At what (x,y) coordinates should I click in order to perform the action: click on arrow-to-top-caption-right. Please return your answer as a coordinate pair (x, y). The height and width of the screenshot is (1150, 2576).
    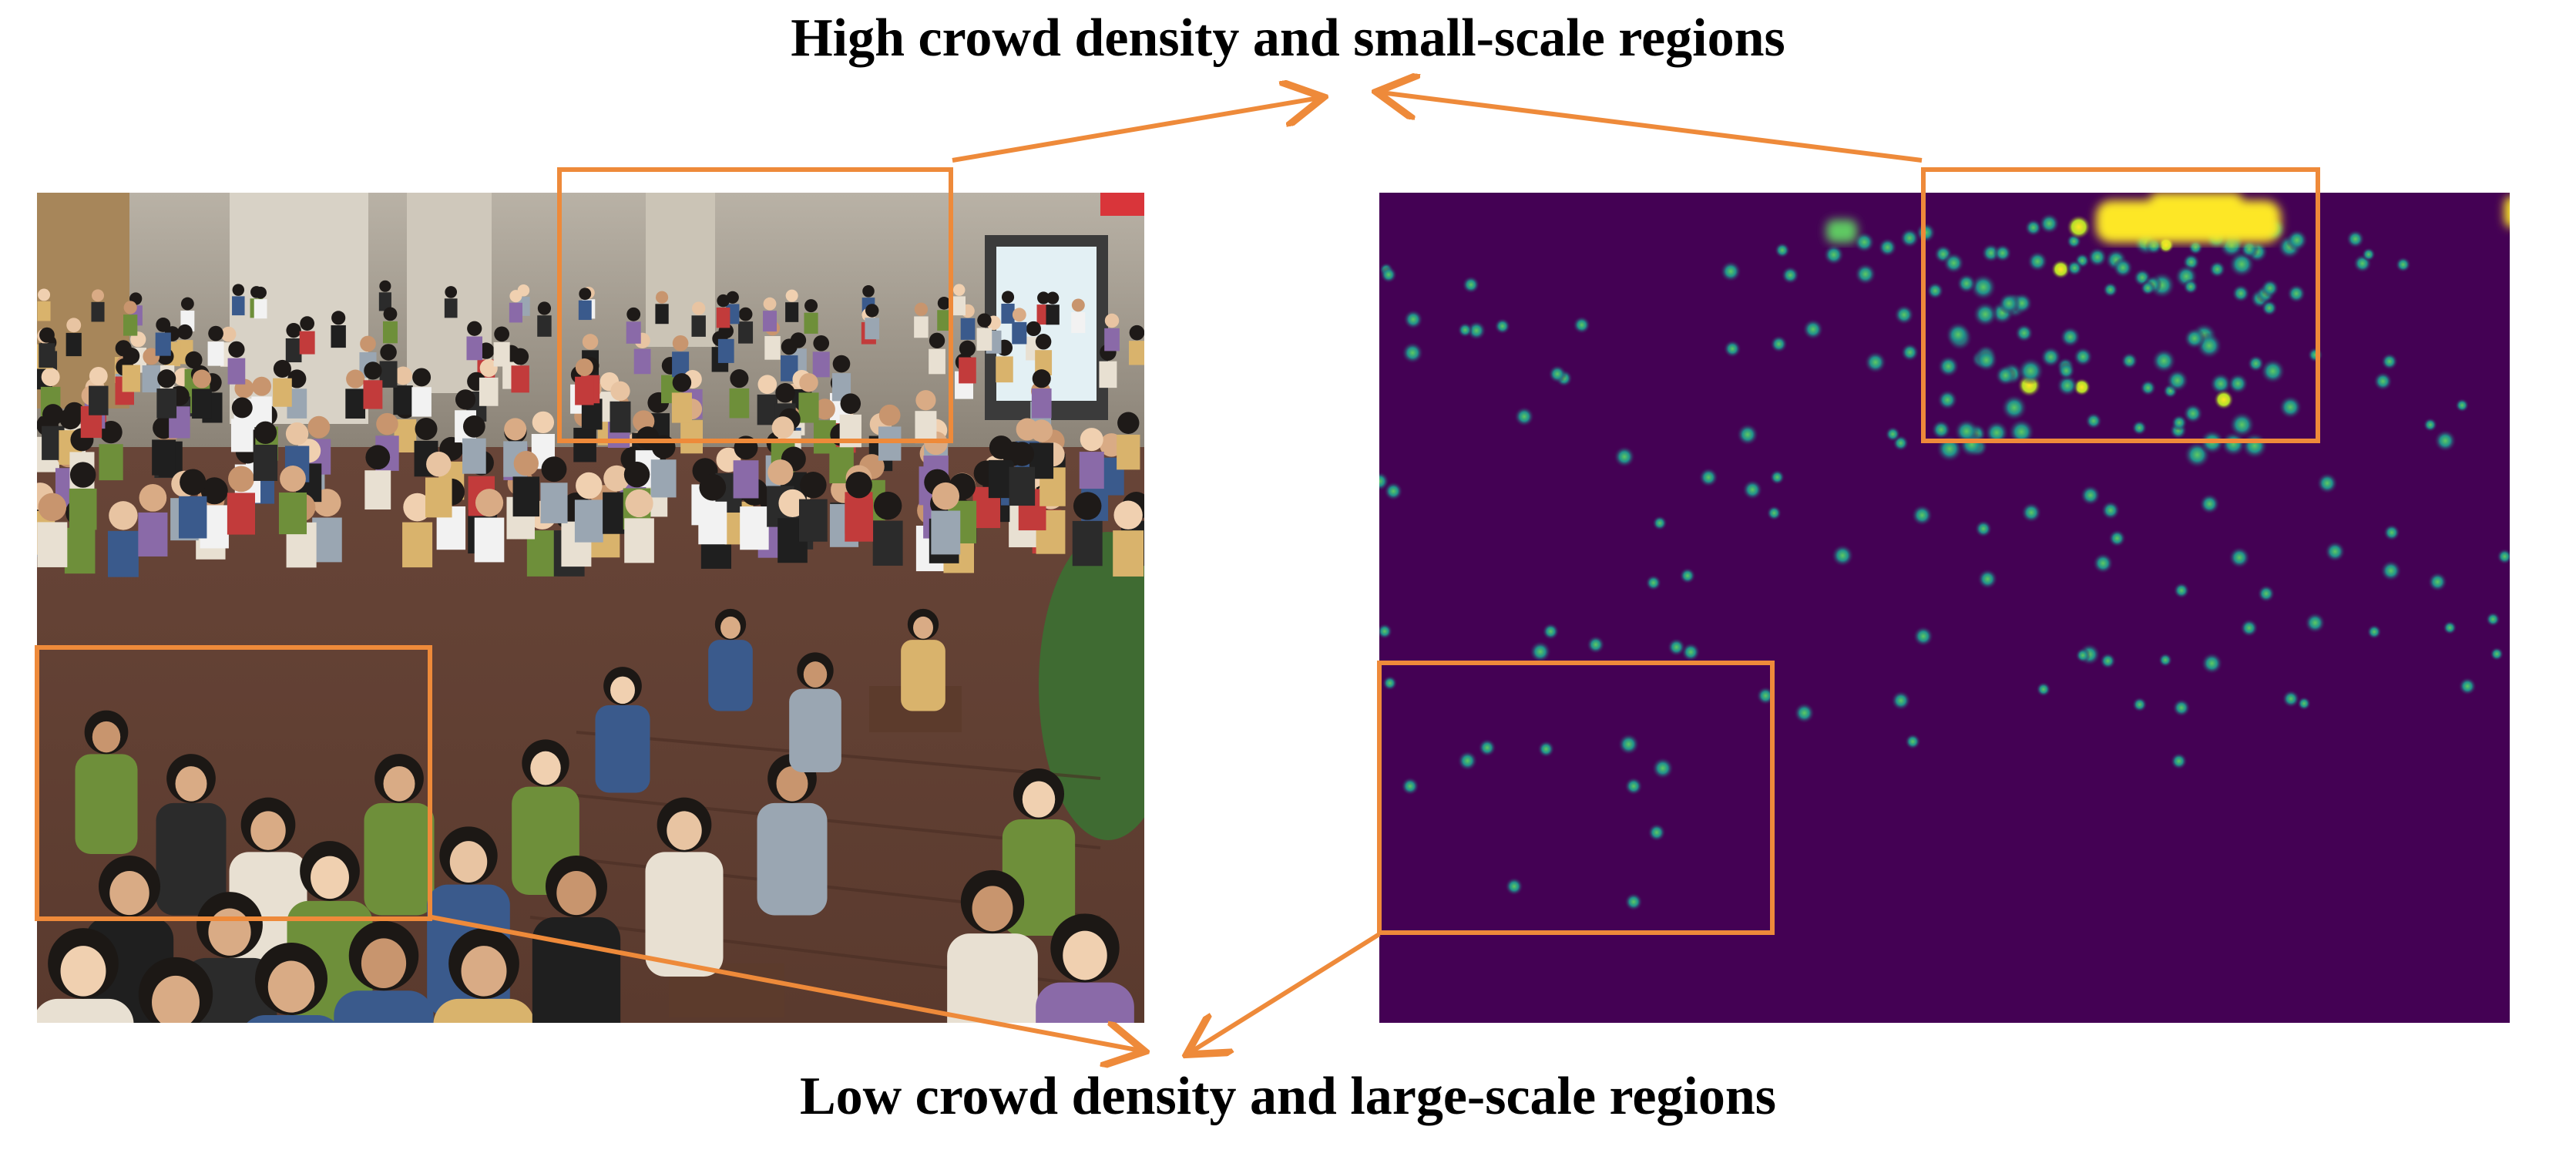
    Looking at the image, I should click on (1652, 127).